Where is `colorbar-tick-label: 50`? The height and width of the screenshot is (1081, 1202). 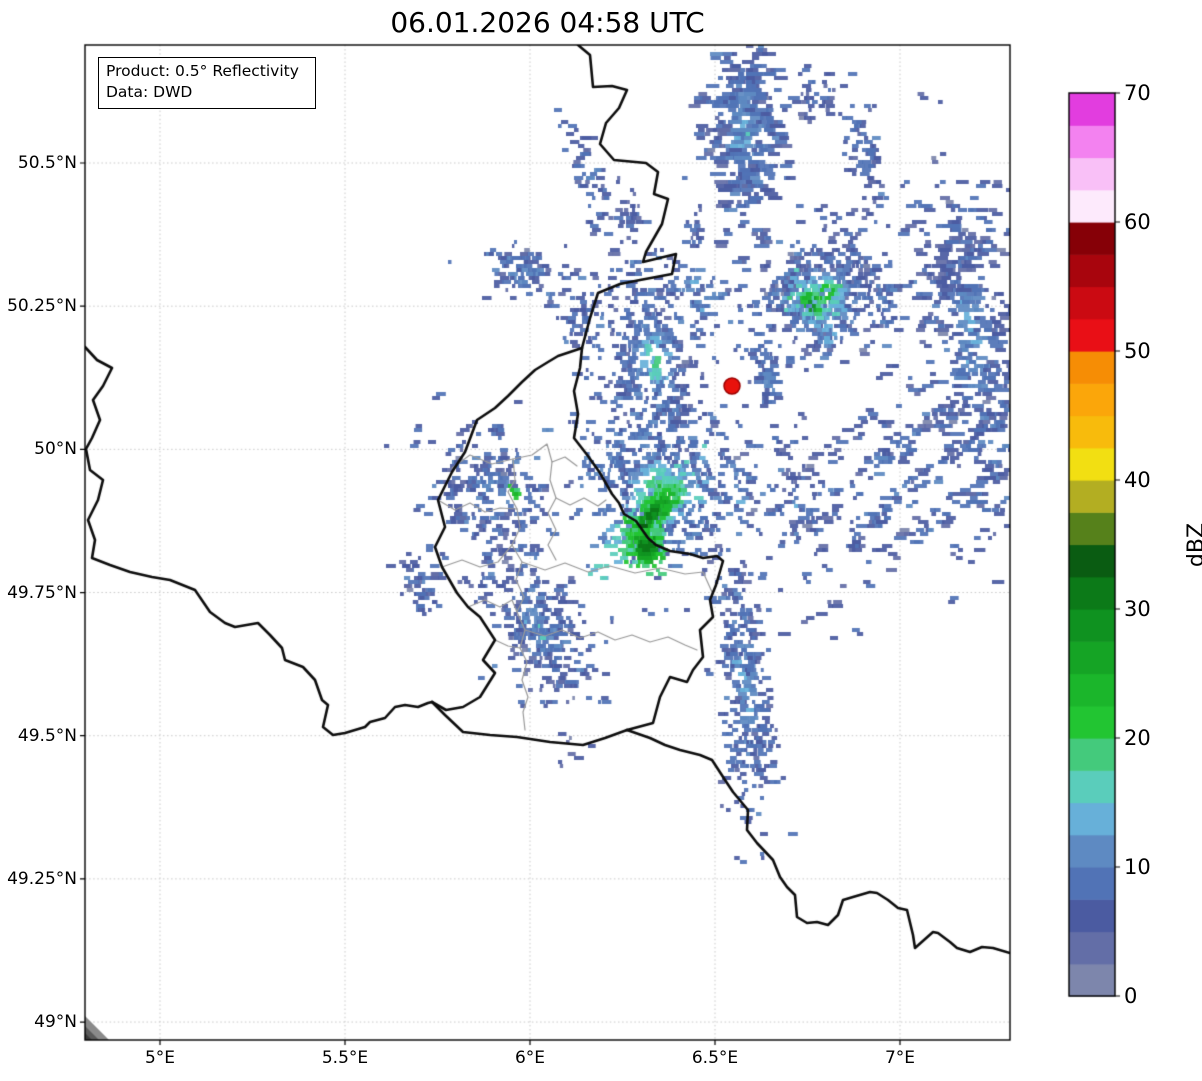 colorbar-tick-label: 50 is located at coordinates (1137, 351).